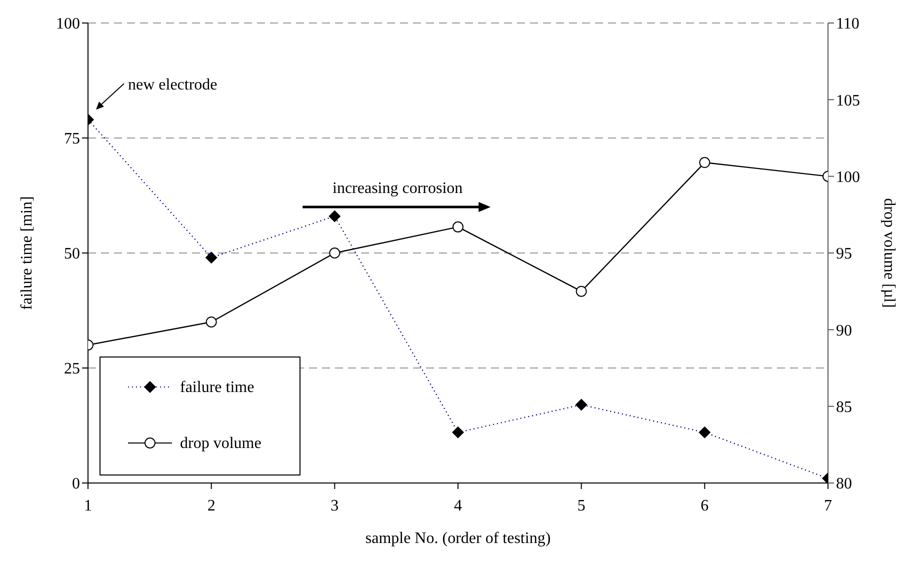 The image size is (917, 565). I want to click on y-axis-title: failure time [min], so click(27, 253).